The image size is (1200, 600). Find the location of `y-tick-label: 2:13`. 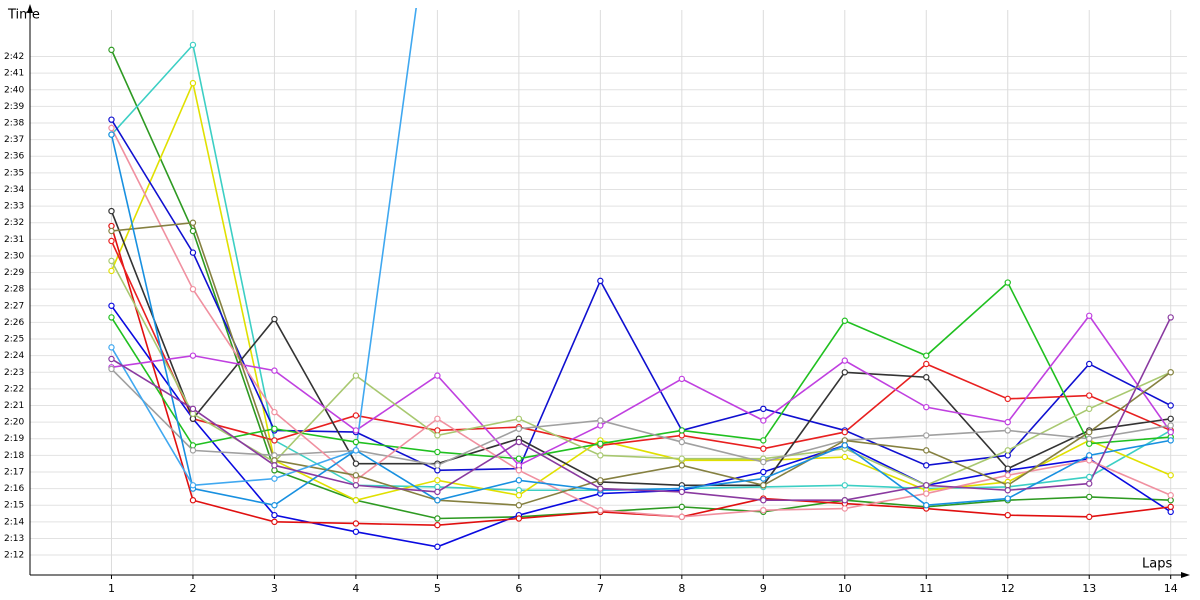

y-tick-label: 2:13 is located at coordinates (14, 539).